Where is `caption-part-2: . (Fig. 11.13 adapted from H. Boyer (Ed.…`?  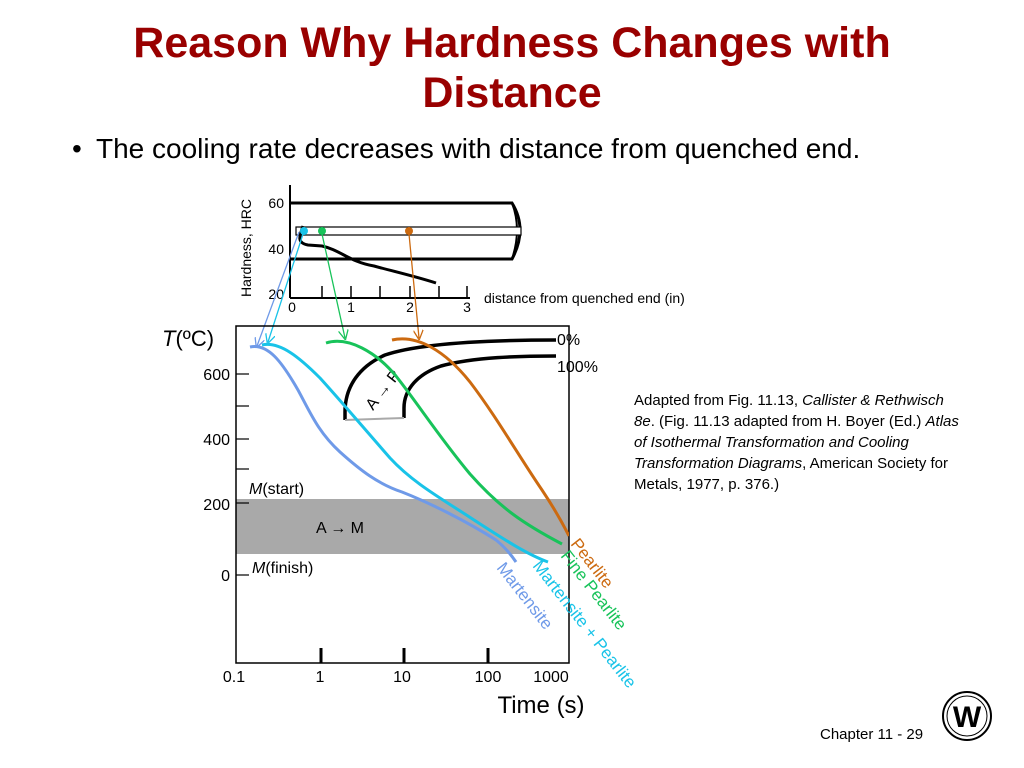
caption-part-2: . (Fig. 11.13 adapted from H. Boyer (Ed.… is located at coordinates (788, 421).